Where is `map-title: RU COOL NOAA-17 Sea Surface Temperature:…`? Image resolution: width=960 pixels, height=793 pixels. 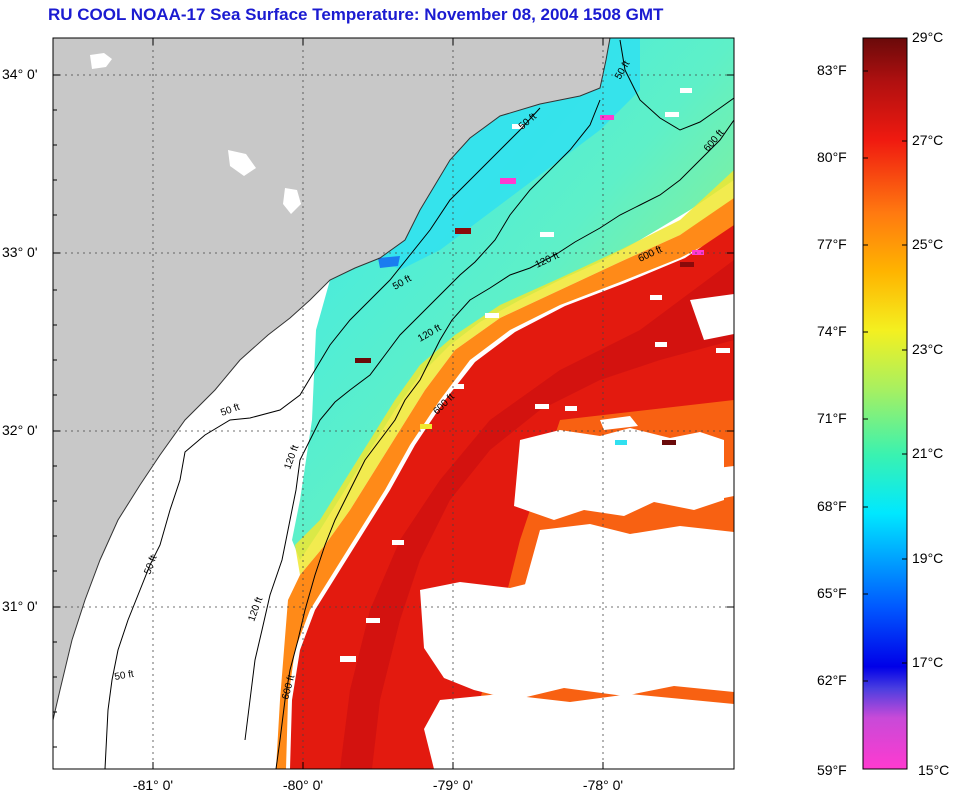 map-title: RU COOL NOAA-17 Sea Surface Temperature:… is located at coordinates (356, 14).